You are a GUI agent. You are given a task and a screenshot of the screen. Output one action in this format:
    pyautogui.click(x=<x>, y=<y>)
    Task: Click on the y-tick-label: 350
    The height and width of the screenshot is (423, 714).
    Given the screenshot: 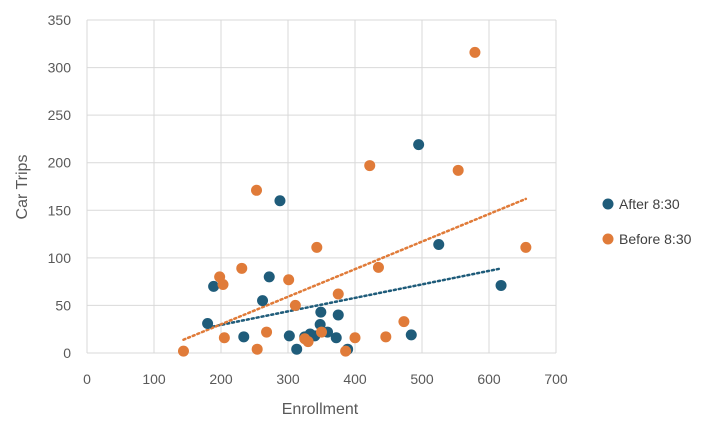 What is the action you would take?
    pyautogui.click(x=60, y=20)
    